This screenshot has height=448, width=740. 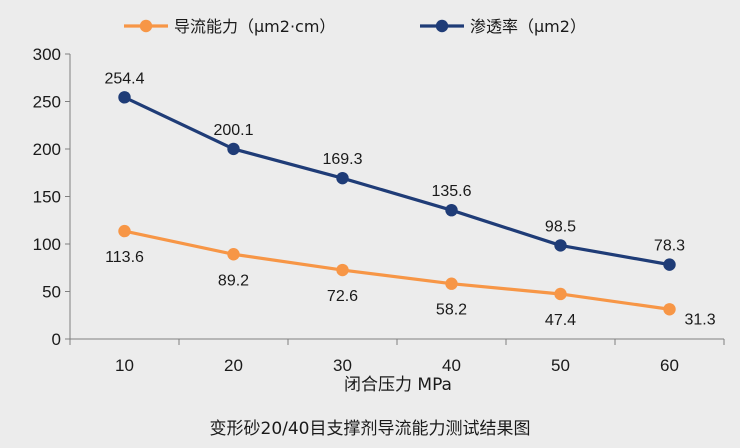 I want to click on y-tick-label: 100, so click(x=47, y=244).